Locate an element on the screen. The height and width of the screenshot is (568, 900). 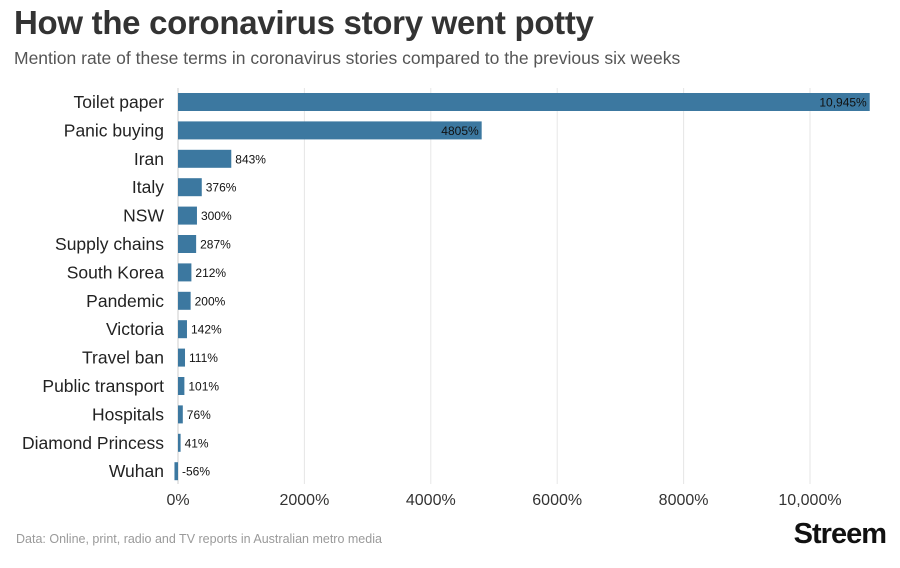
x-axis-ticks: 0% 2000% 4000% 6000% 8000% 10,000% is located at coordinates (503, 500).